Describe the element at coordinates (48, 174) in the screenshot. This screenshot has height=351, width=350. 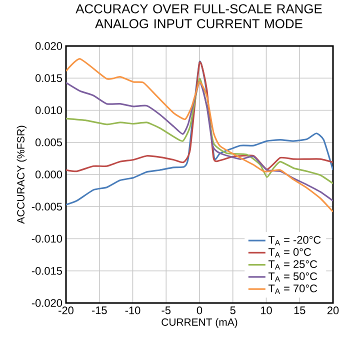
I see `y-tick-label: 0.000` at that location.